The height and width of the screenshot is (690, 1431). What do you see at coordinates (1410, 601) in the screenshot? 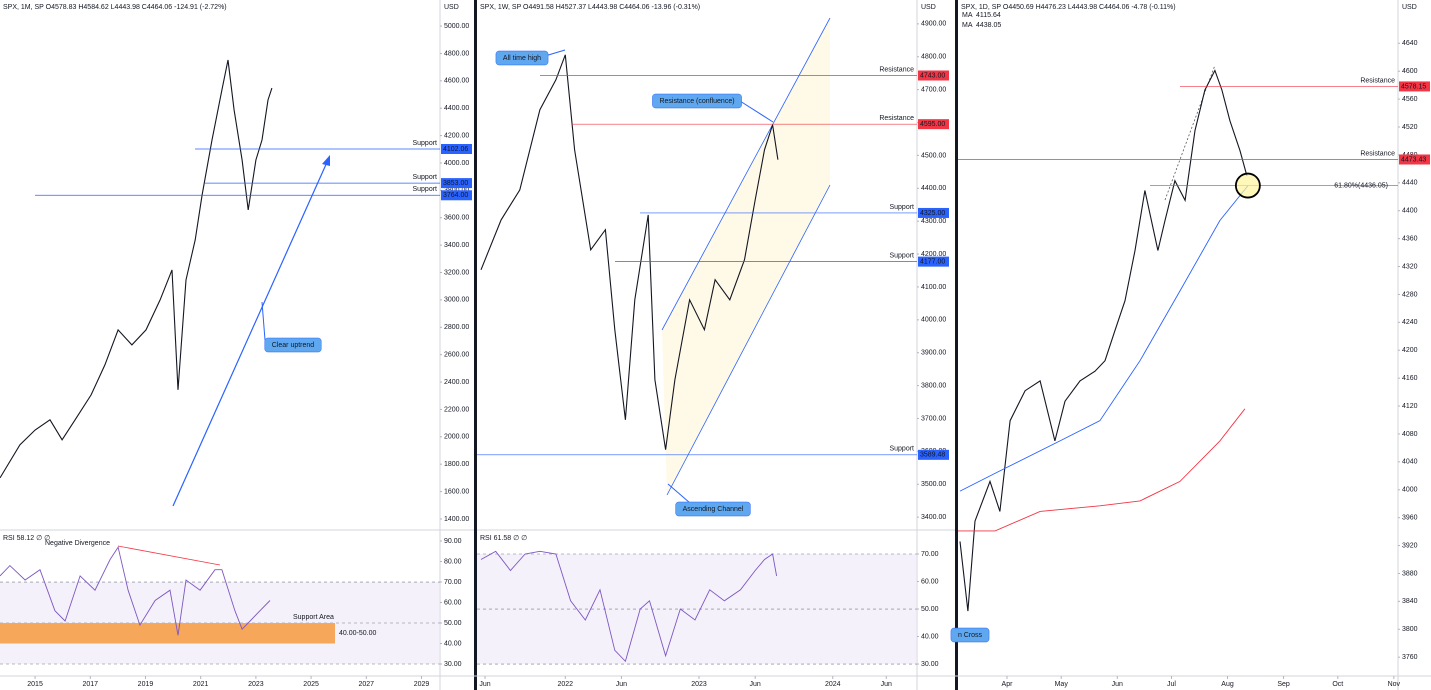
I see `y-tick-label: 3840` at bounding box center [1410, 601].